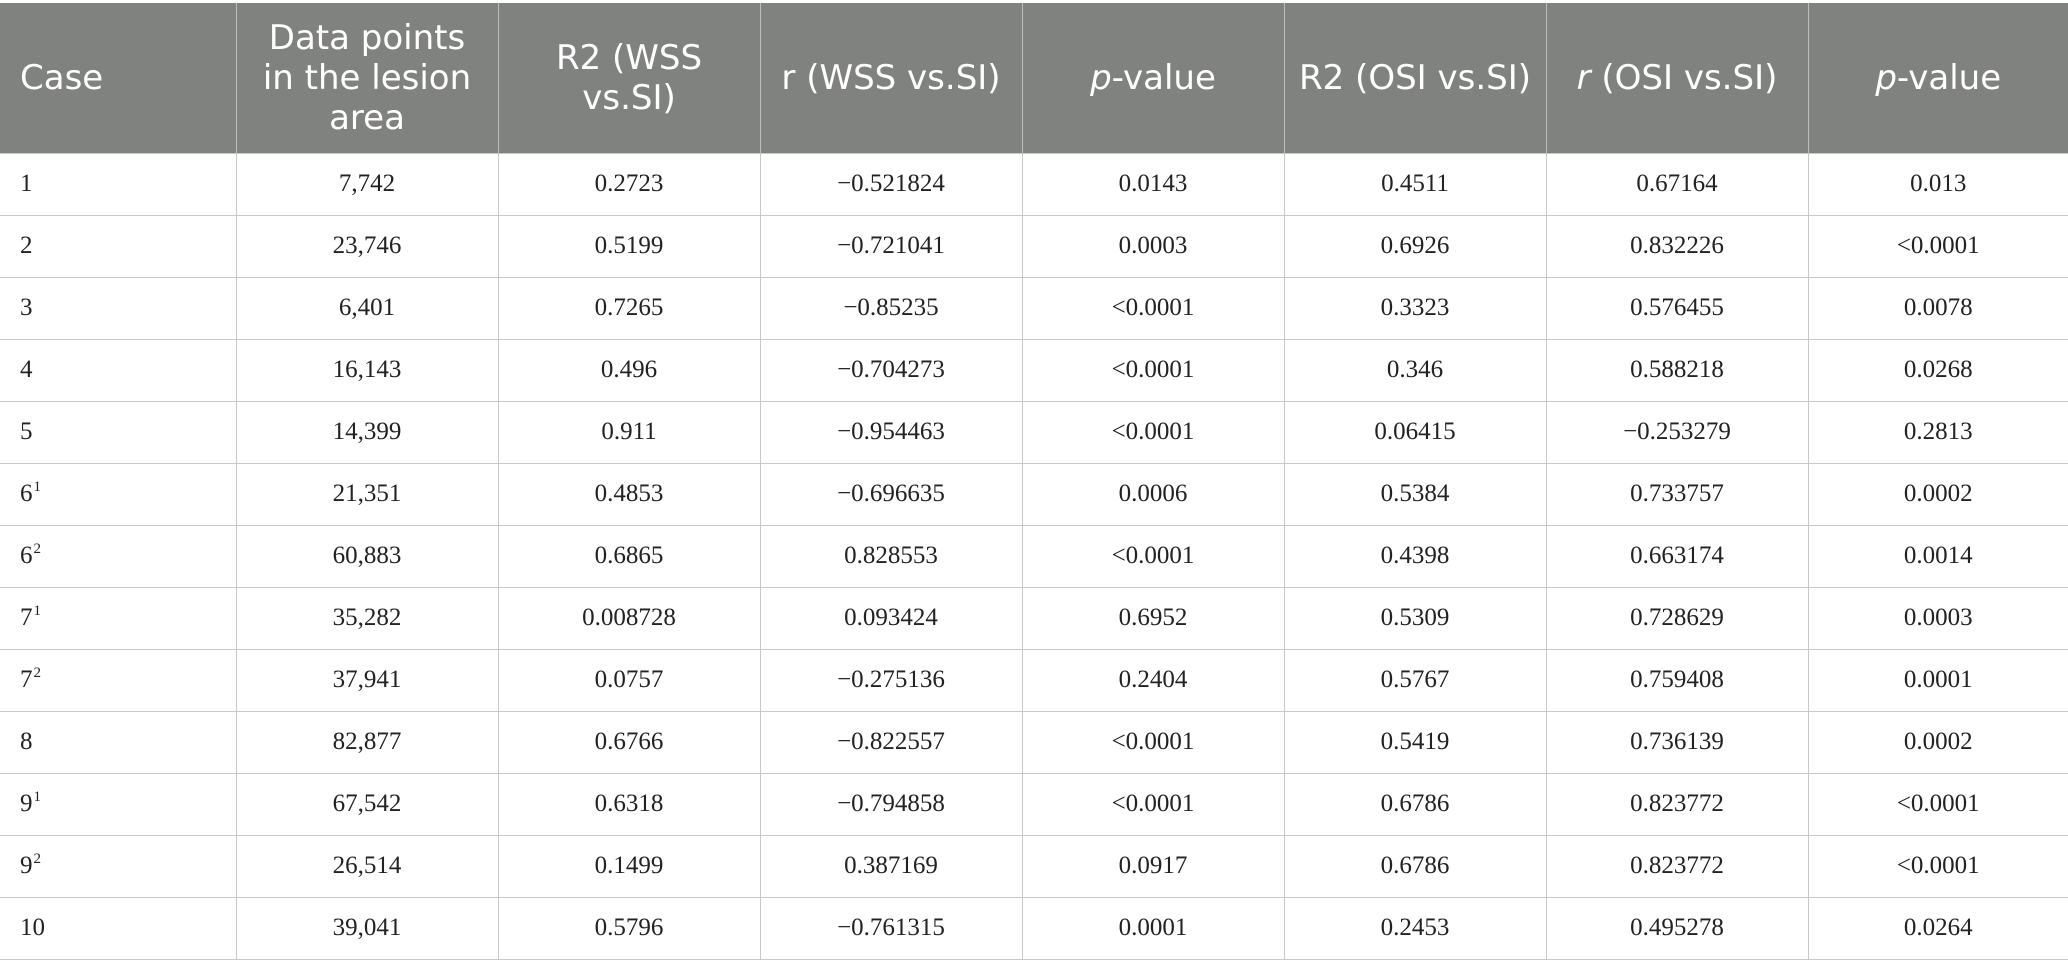  What do you see at coordinates (367, 308) in the screenshot?
I see `cell-data-points: 6,401` at bounding box center [367, 308].